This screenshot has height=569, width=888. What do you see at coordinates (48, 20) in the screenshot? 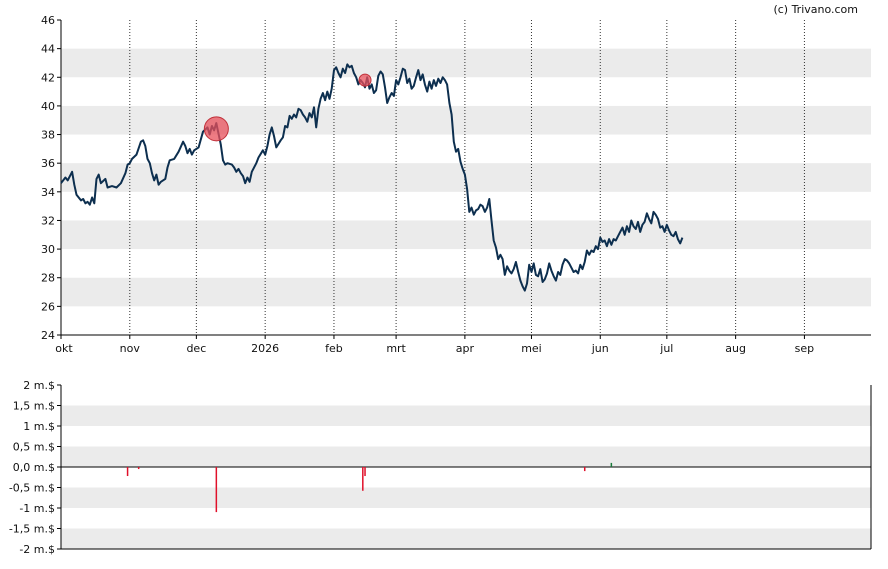
I see `y-tick-label: 46` at bounding box center [48, 20].